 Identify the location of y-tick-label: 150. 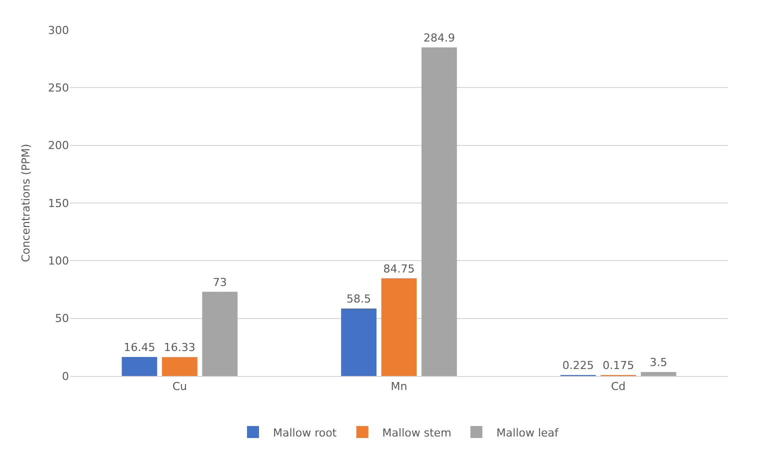
(58, 203).